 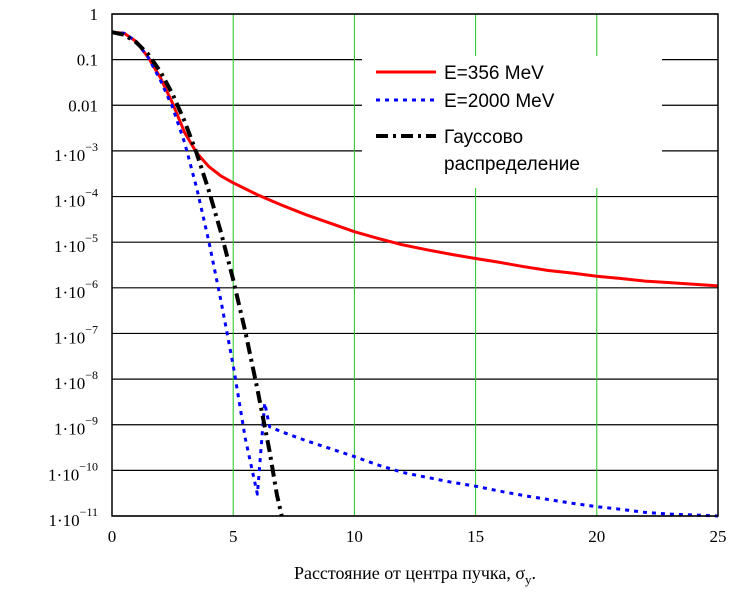 I want to click on y-tick-label: 1·10⁻³, so click(x=76, y=152).